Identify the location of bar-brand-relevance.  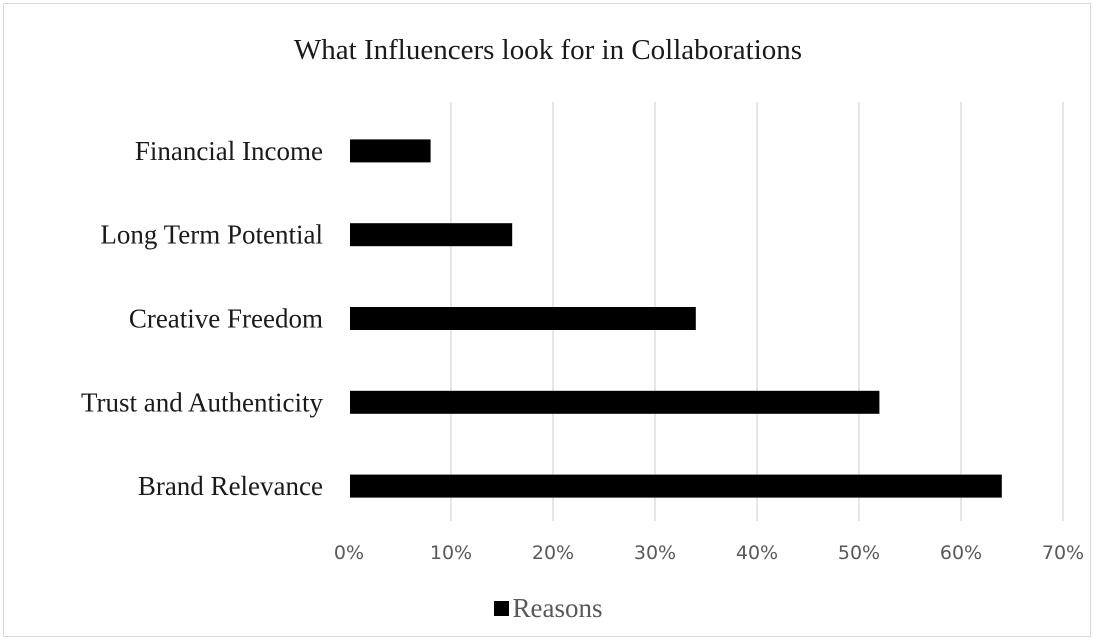
(676, 486).